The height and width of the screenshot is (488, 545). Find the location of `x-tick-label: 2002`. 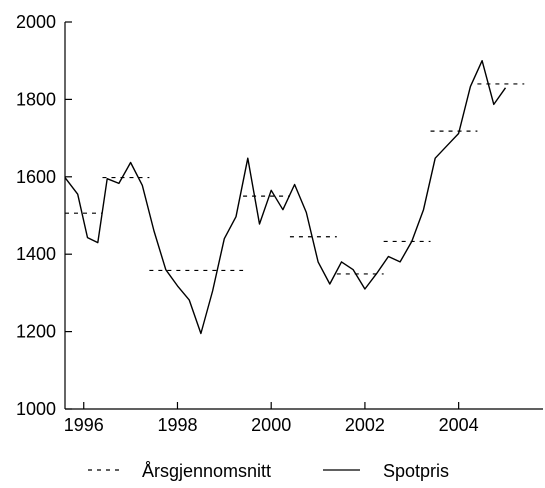

x-tick-label: 2002 is located at coordinates (365, 425).